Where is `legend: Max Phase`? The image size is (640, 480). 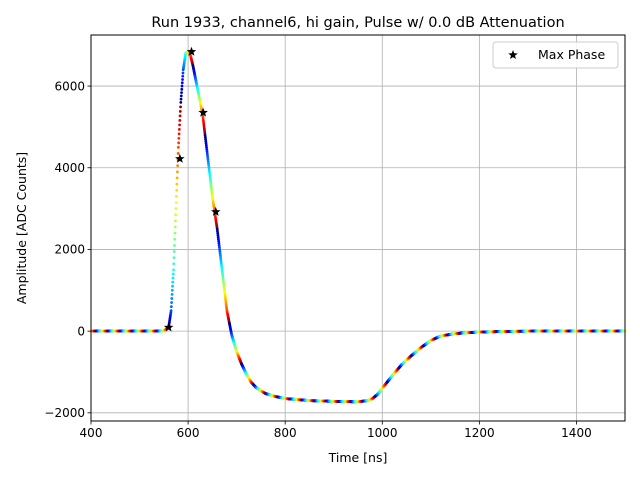
legend: Max Phase is located at coordinates (555, 55).